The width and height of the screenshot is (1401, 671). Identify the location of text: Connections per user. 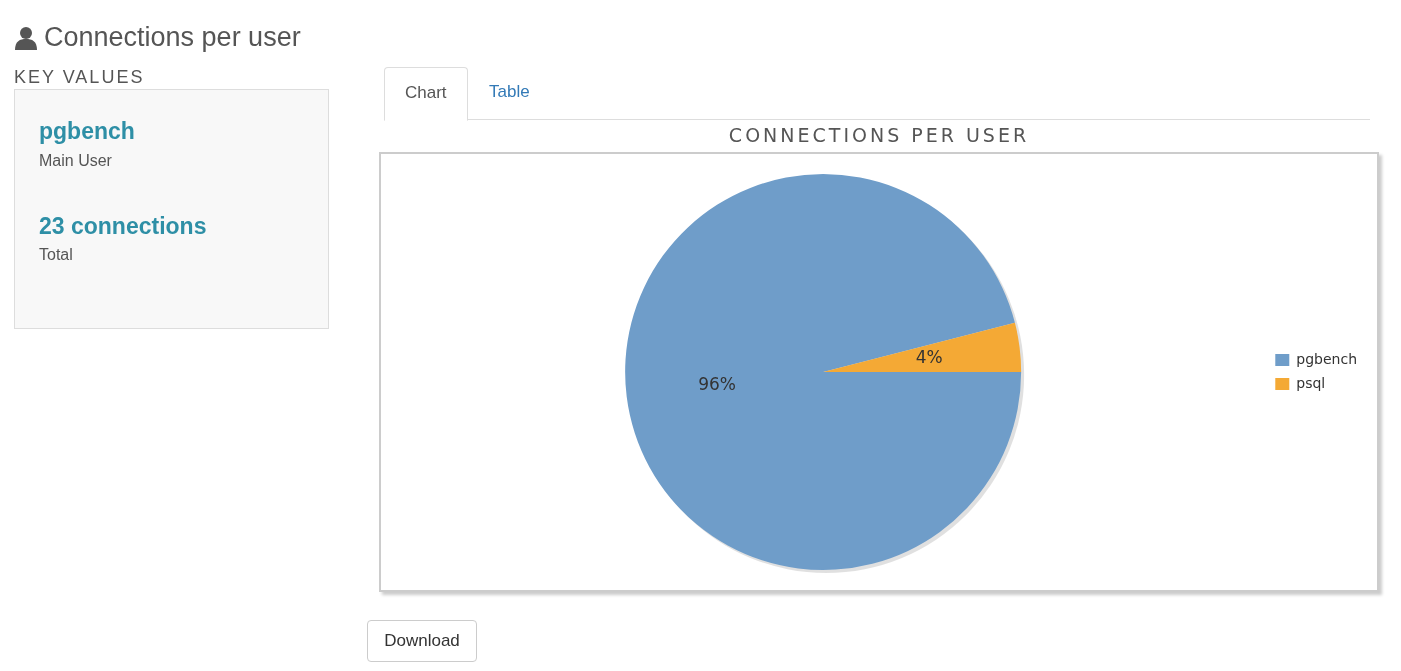
(172, 37).